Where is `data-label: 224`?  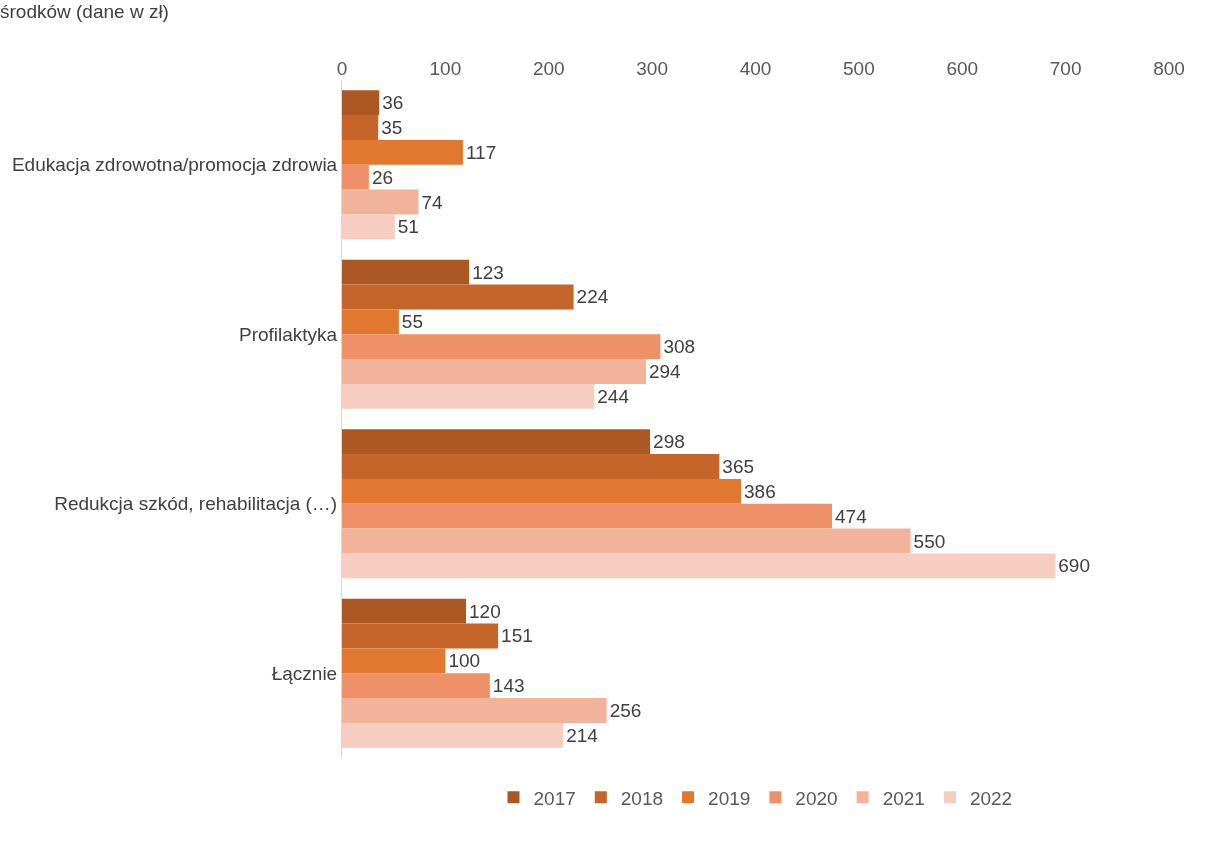 data-label: 224 is located at coordinates (592, 297).